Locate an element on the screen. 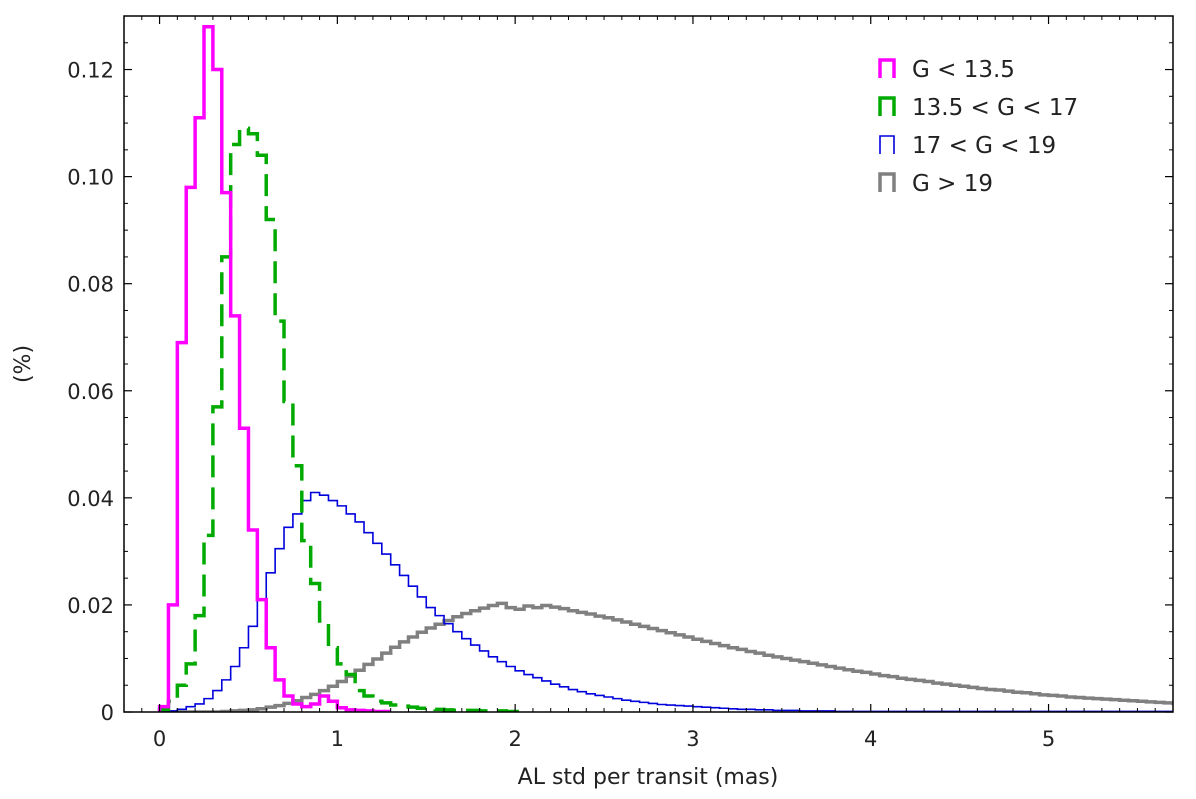 The width and height of the screenshot is (1196, 799). x-tick-label: 0 is located at coordinates (159, 739).